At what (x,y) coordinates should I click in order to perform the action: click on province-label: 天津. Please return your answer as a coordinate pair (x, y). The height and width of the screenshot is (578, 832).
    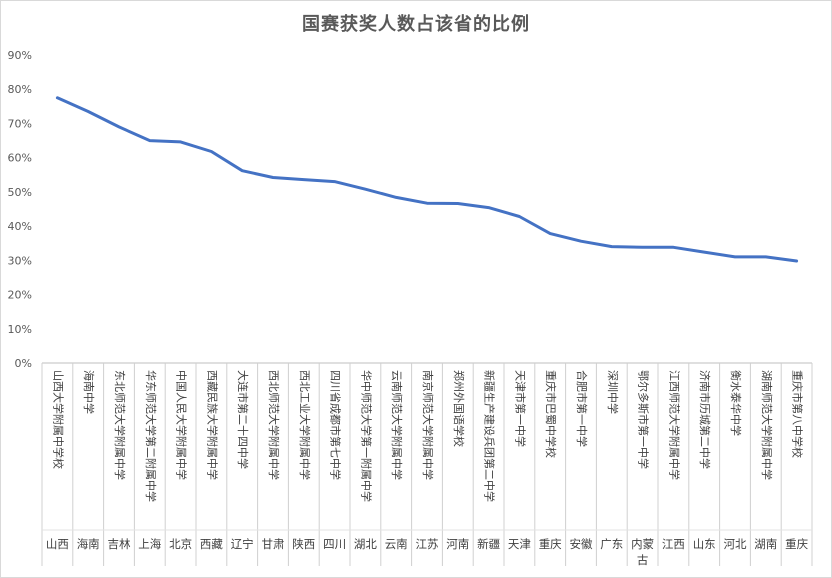
    Looking at the image, I should click on (519, 544).